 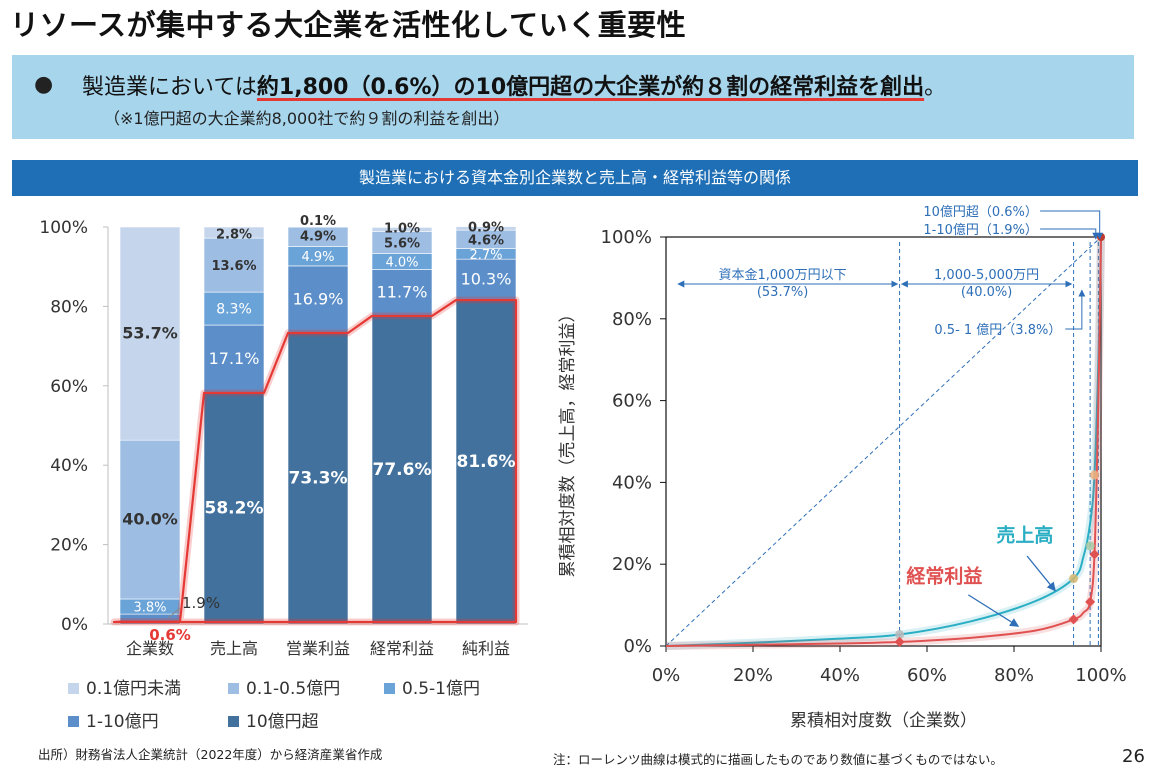 I want to click on x-tick-label: 60%, so click(x=927, y=675).